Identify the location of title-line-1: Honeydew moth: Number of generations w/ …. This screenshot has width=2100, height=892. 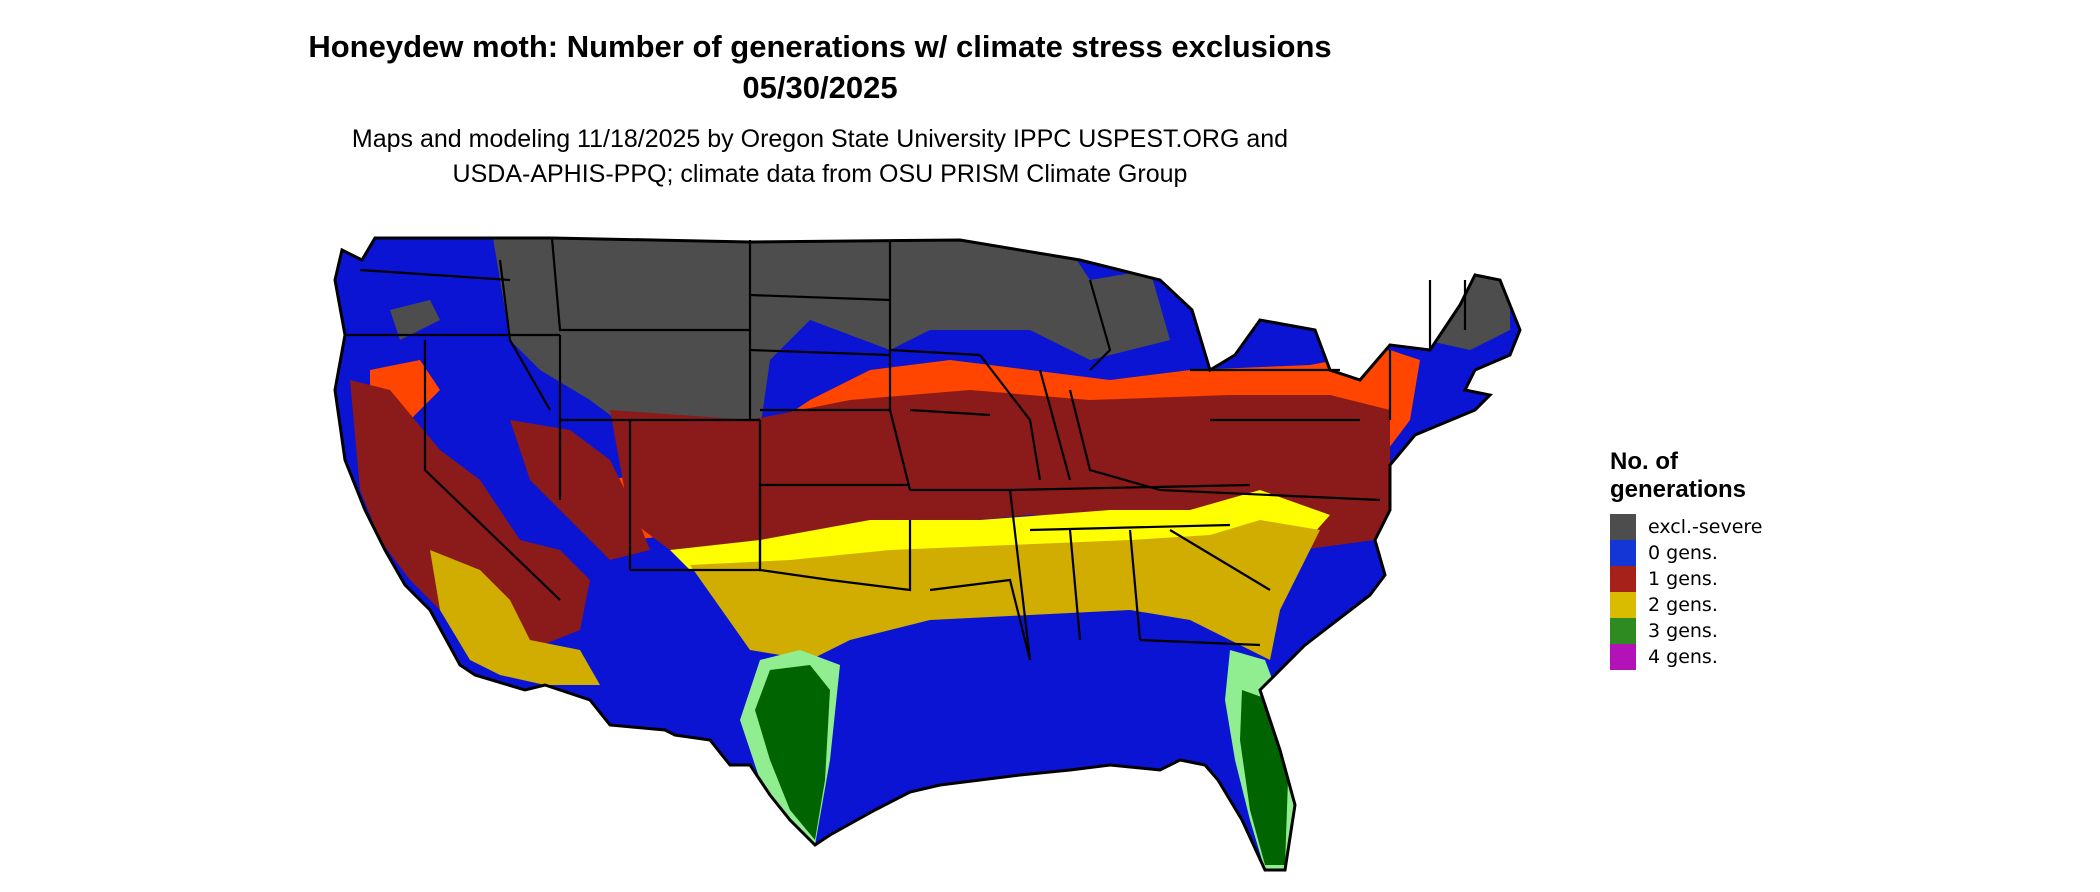
(820, 46).